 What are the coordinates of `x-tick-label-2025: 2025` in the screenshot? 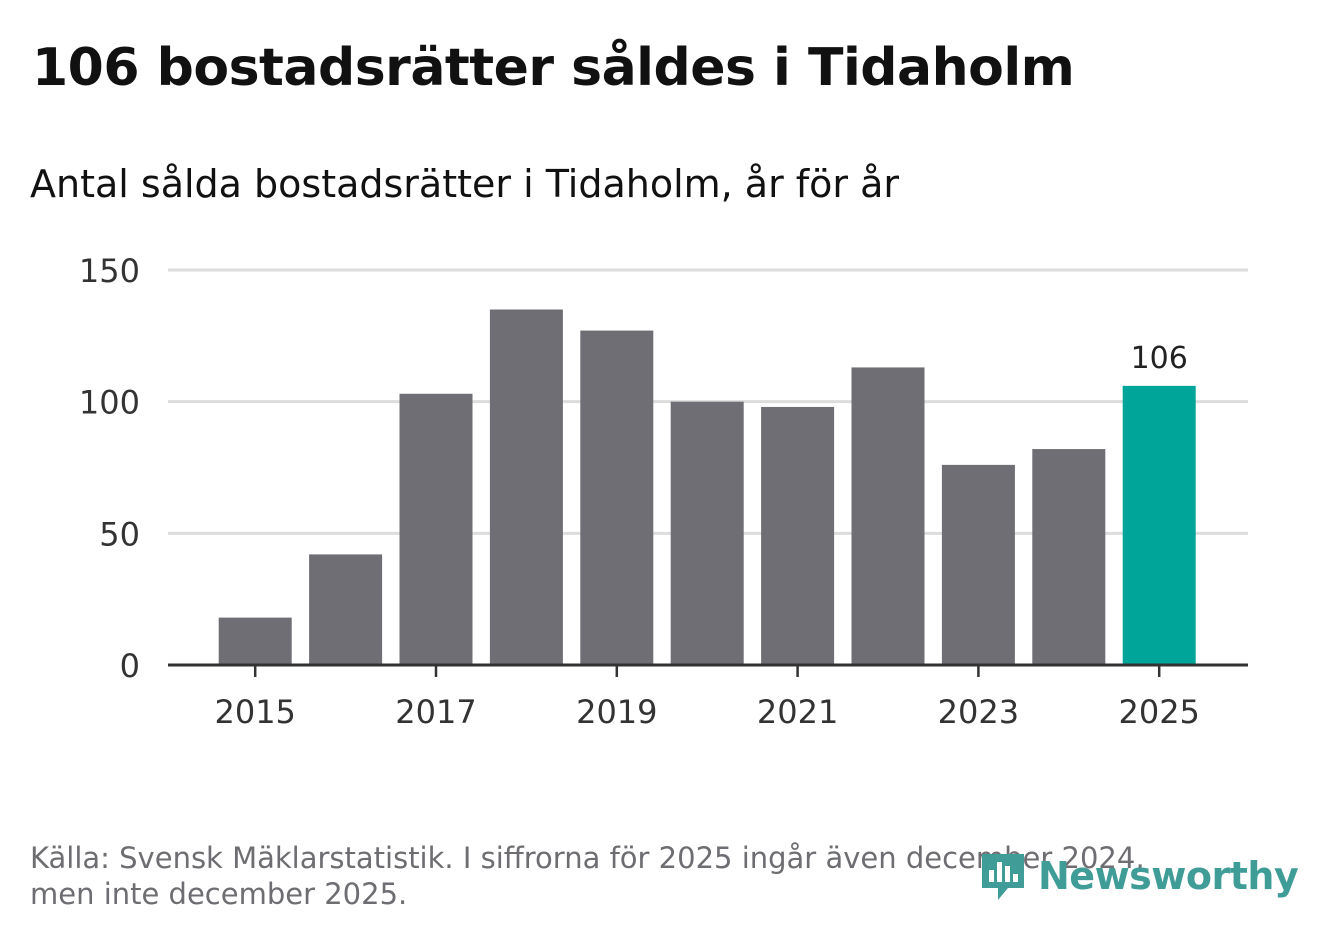 It's located at (1158, 712).